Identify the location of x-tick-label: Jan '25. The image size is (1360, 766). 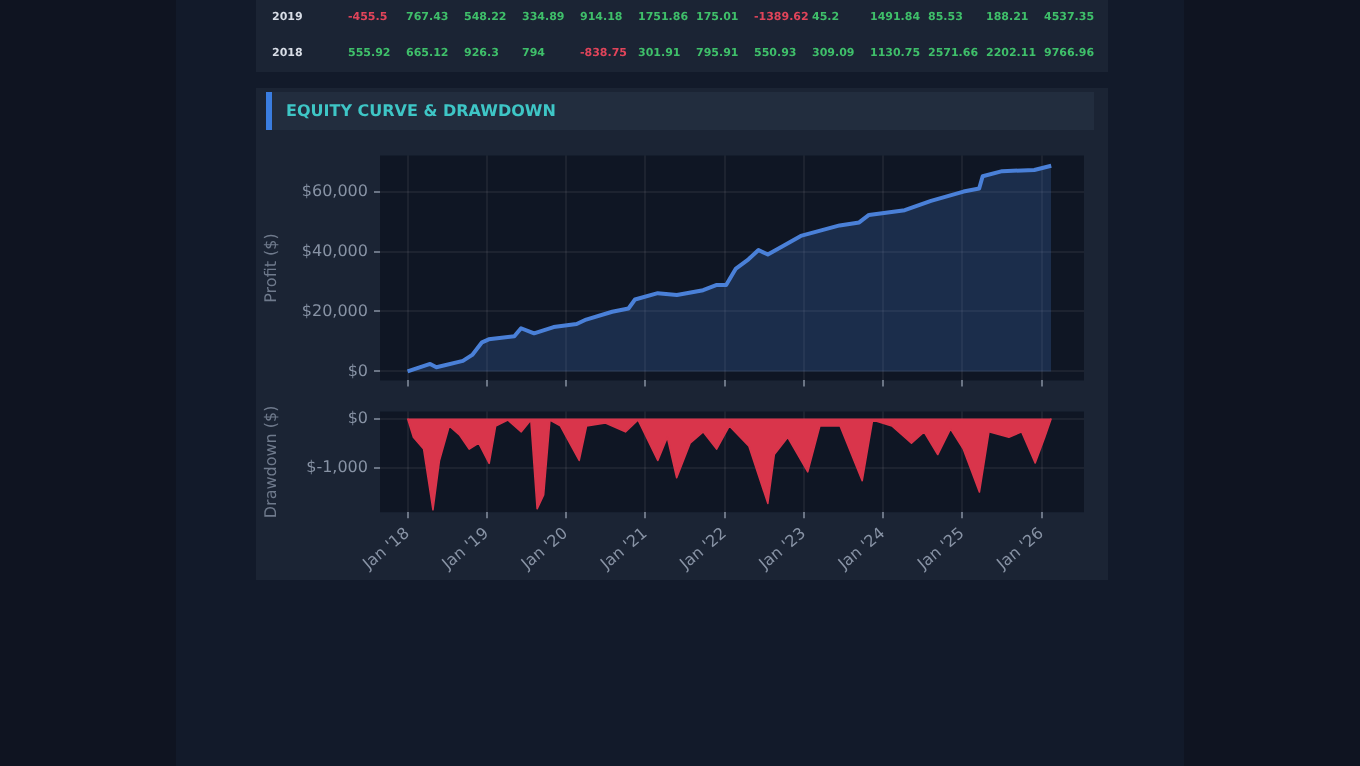
(940, 549).